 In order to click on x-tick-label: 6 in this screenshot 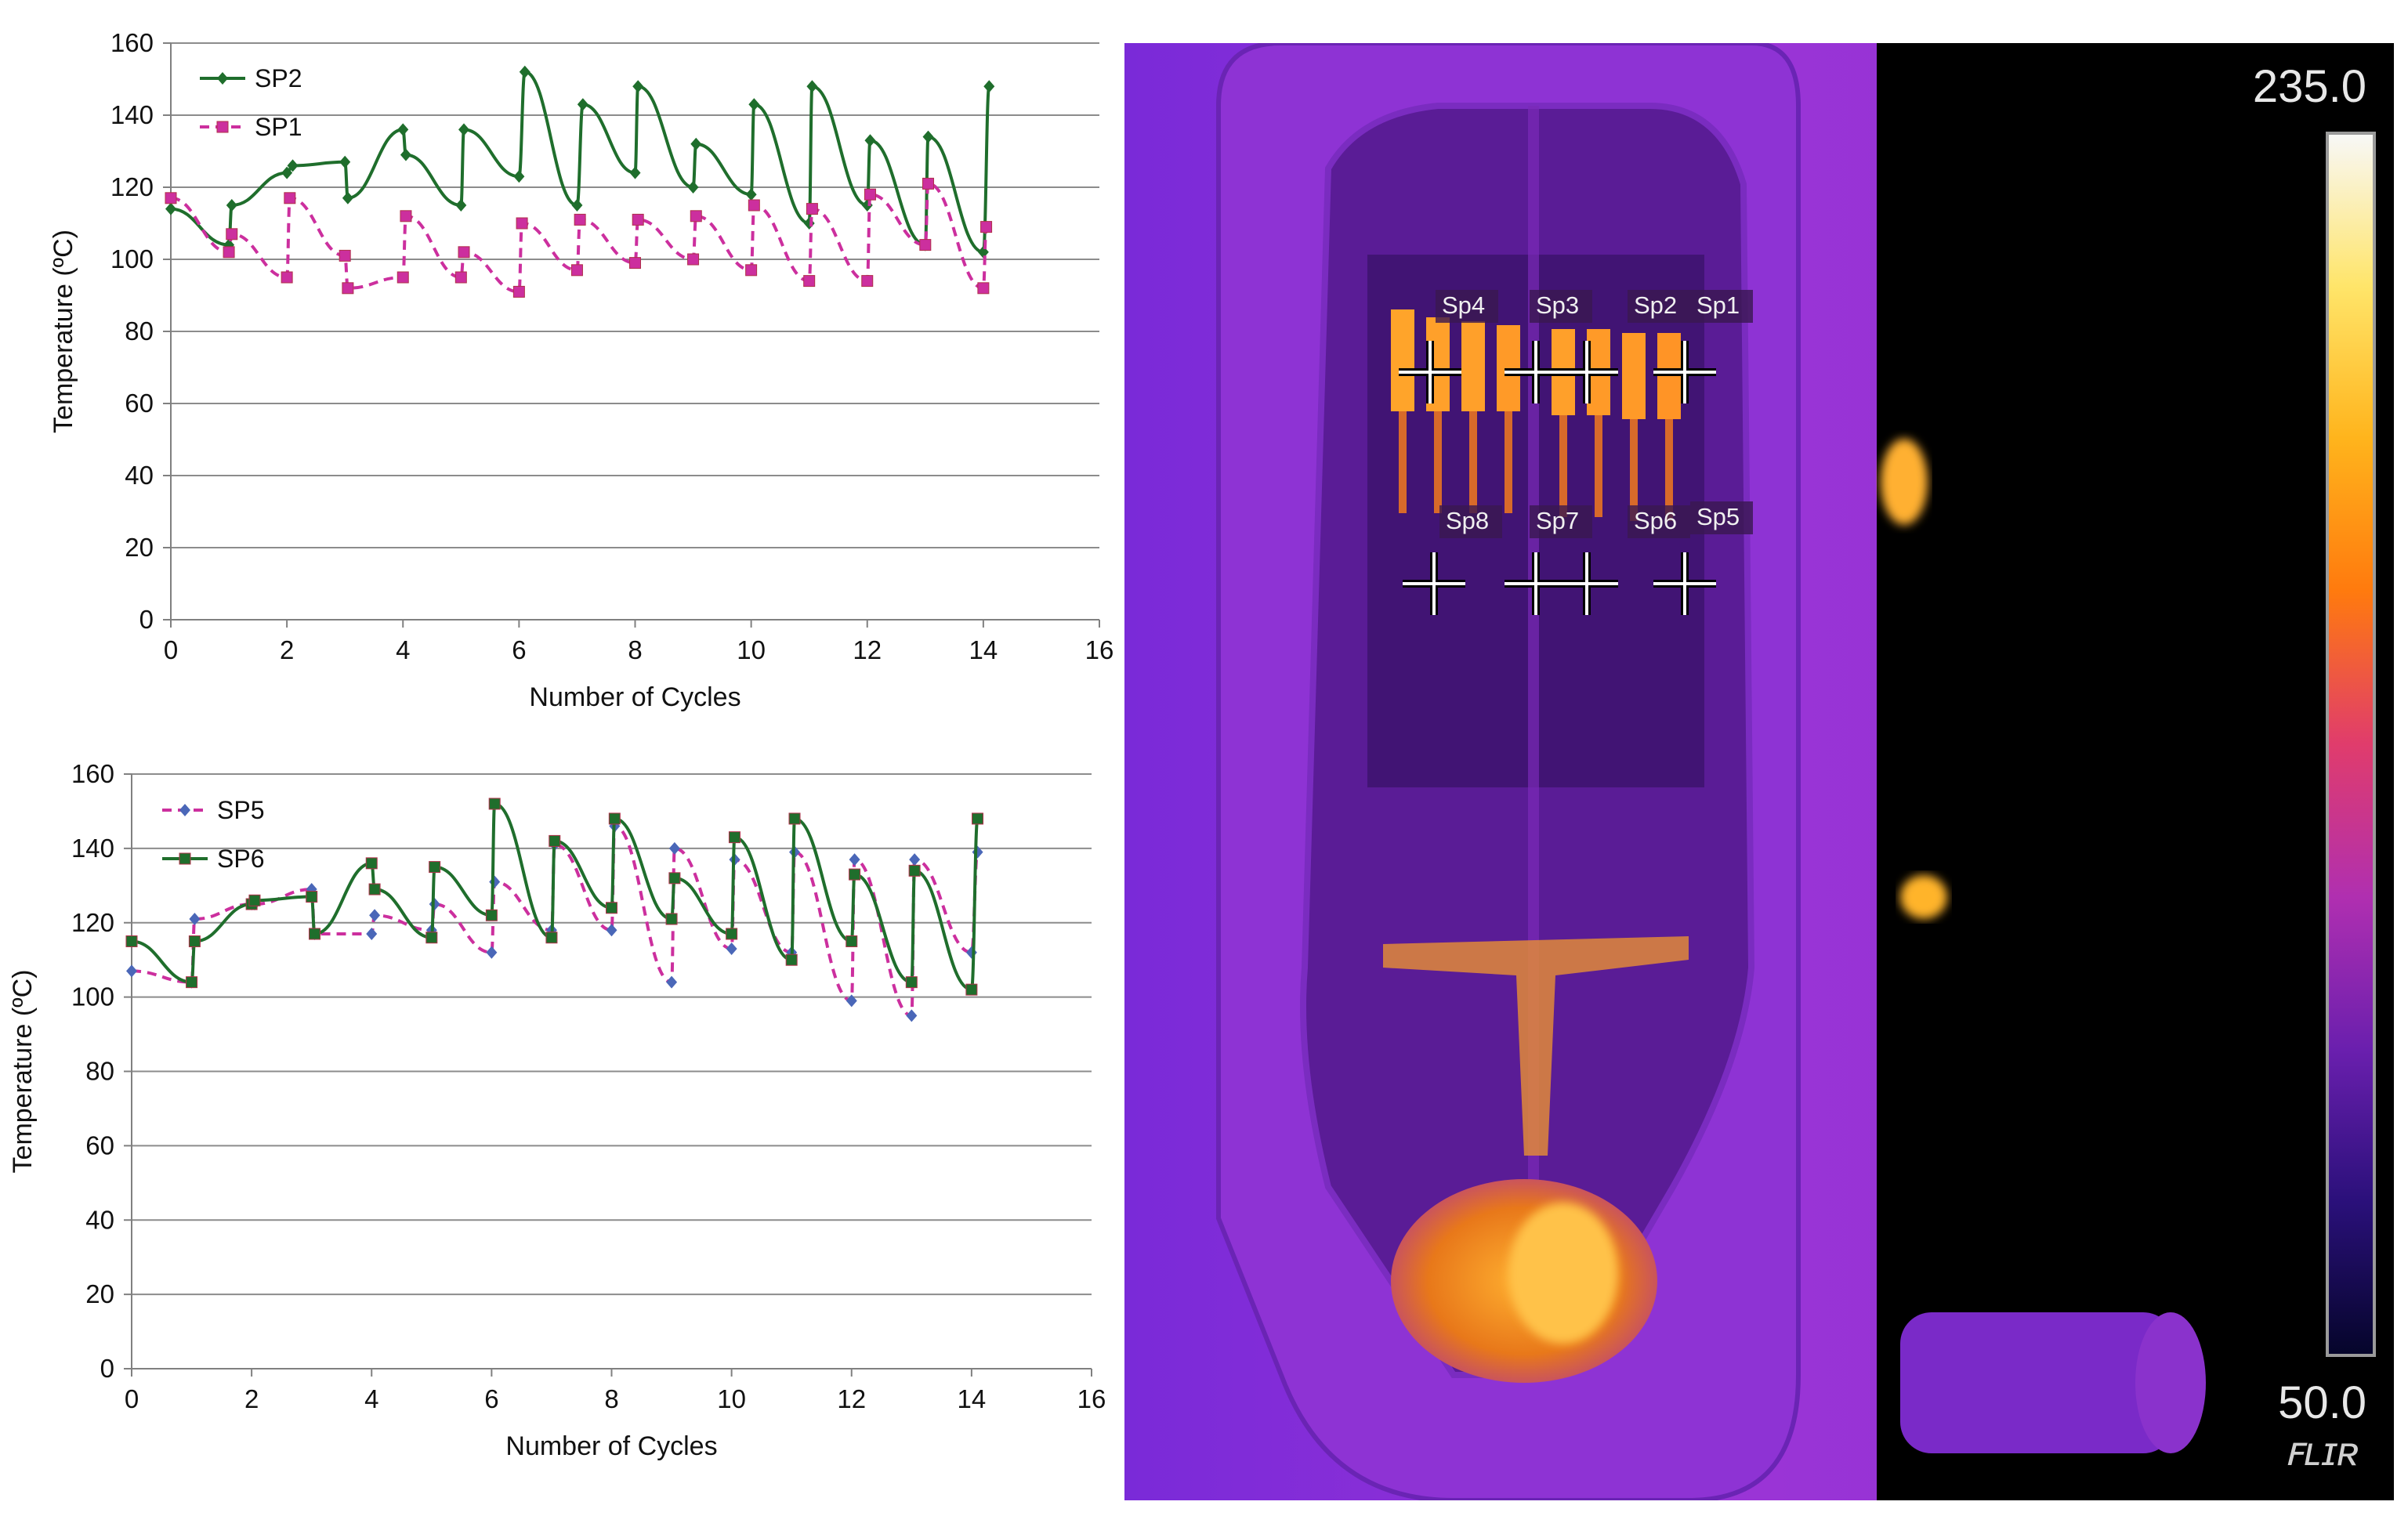, I will do `click(519, 649)`.